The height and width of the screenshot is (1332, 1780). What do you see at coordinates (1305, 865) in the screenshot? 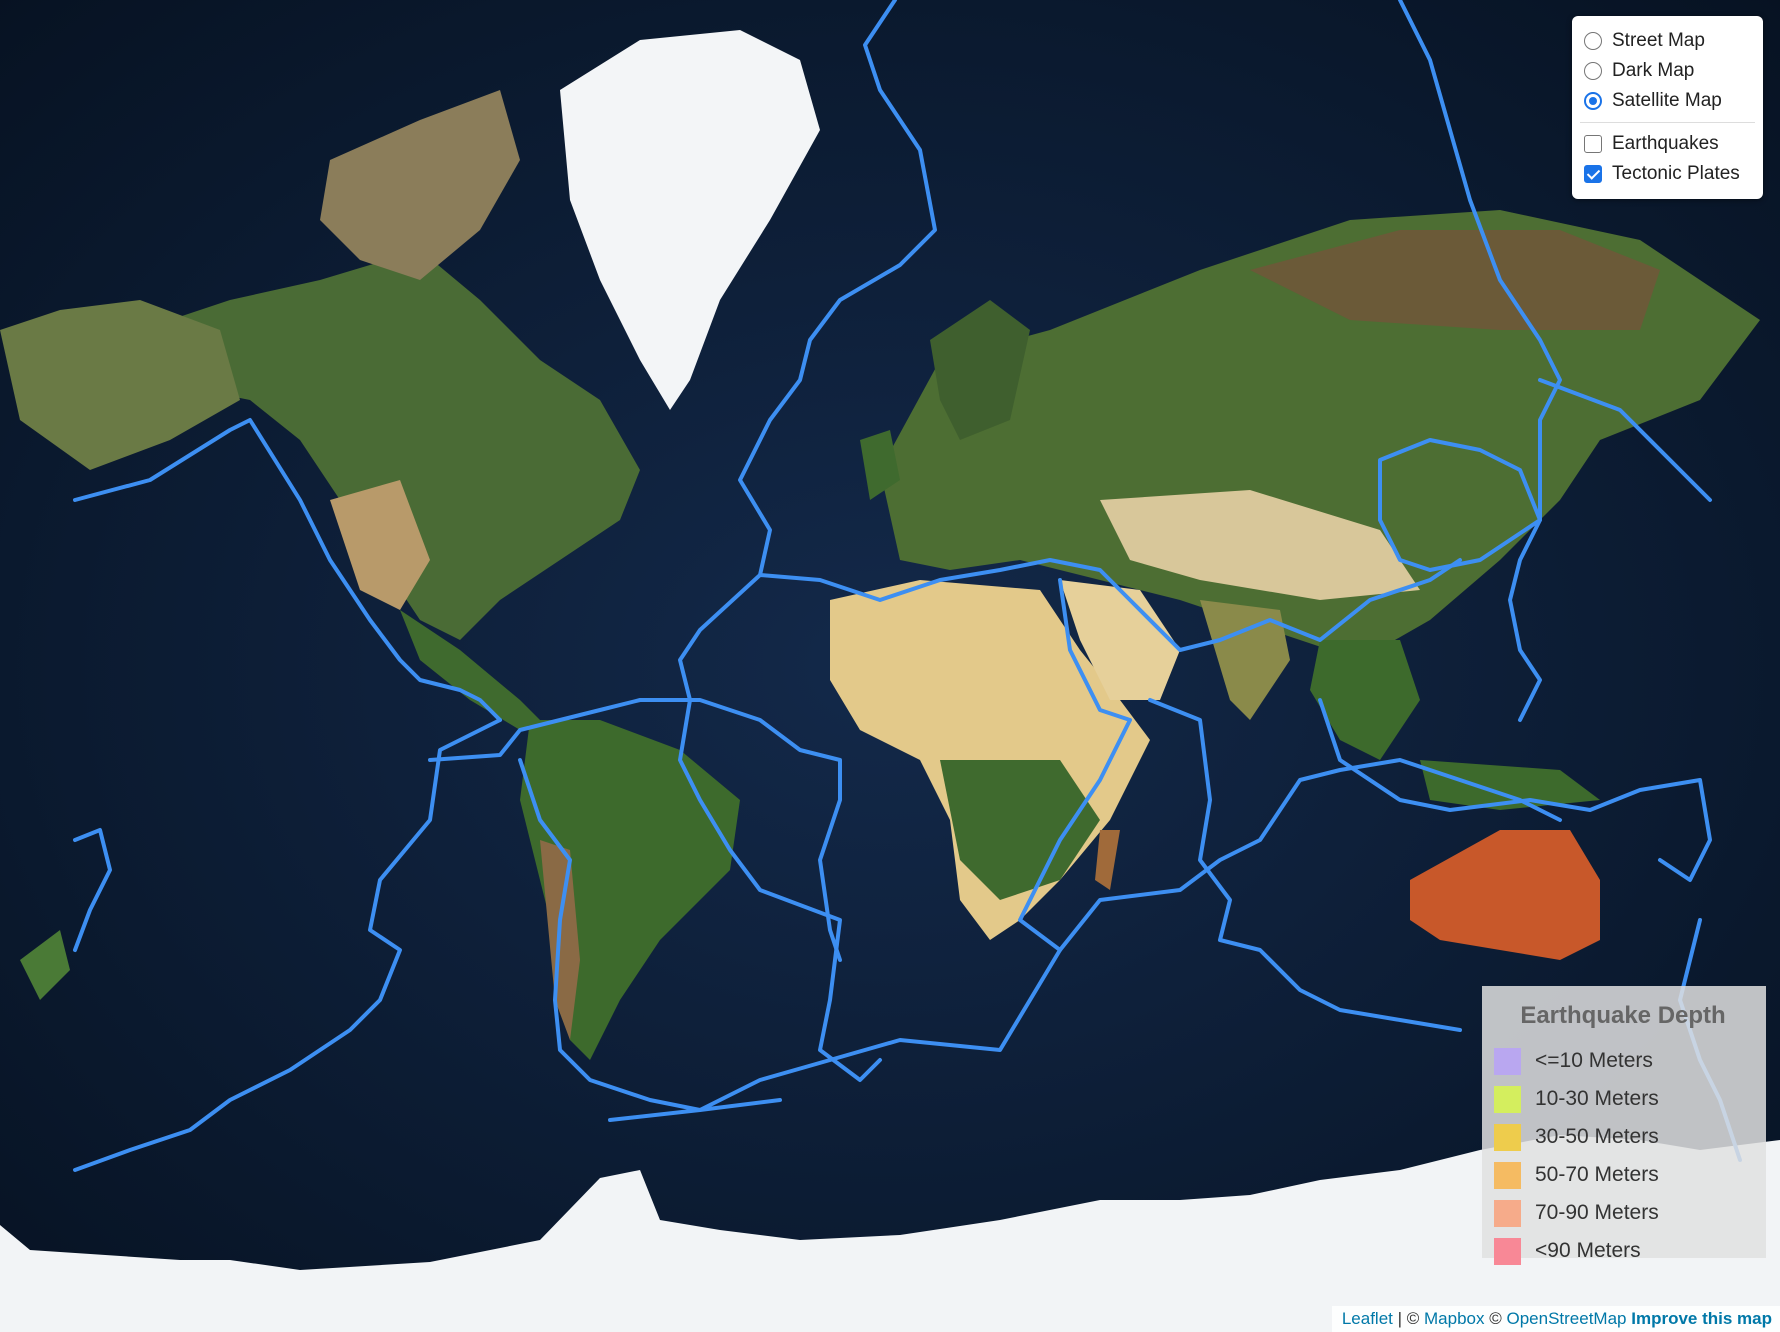
I see `plate-boundary-indian-ocean` at bounding box center [1305, 865].